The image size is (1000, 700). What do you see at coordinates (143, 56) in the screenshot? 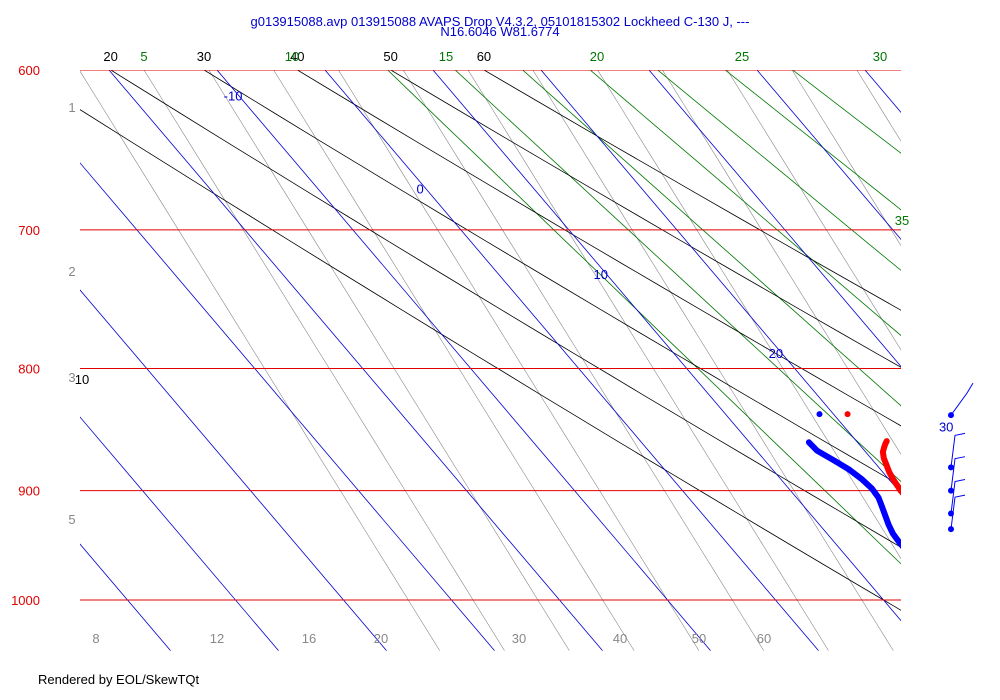
I see `moist-adiabat-label: 5` at bounding box center [143, 56].